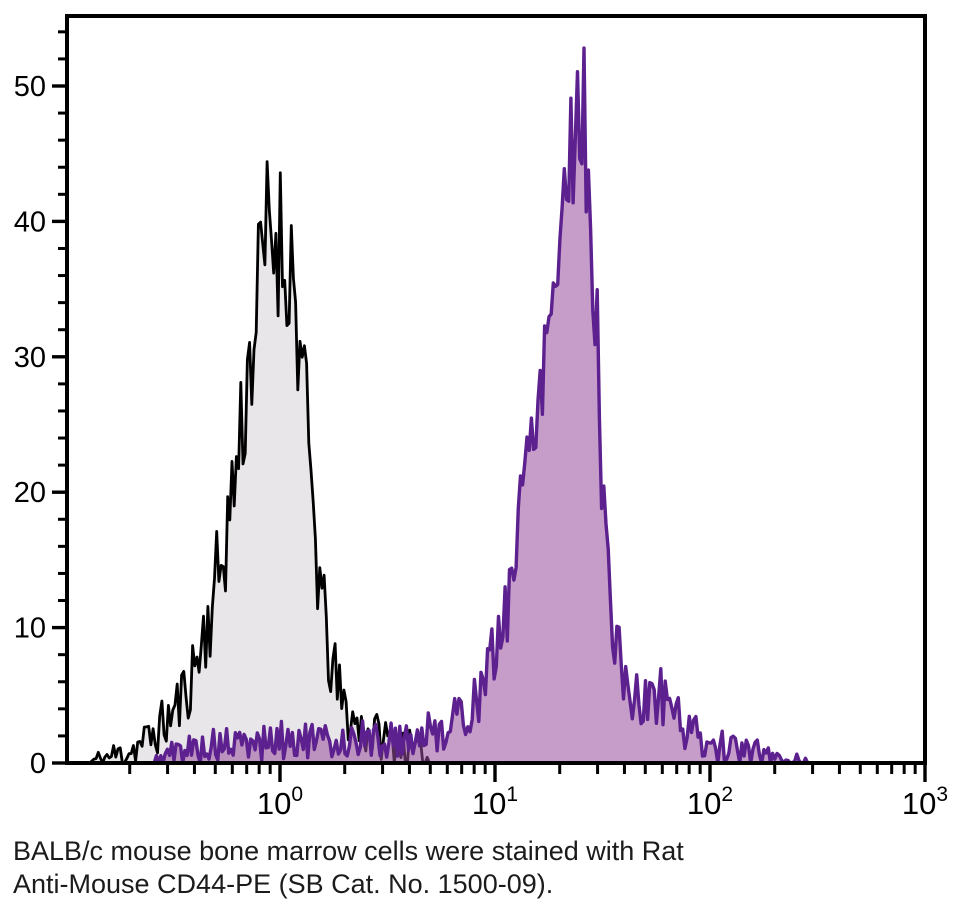  What do you see at coordinates (30, 629) in the screenshot?
I see `y-axis-tick-label: 10` at bounding box center [30, 629].